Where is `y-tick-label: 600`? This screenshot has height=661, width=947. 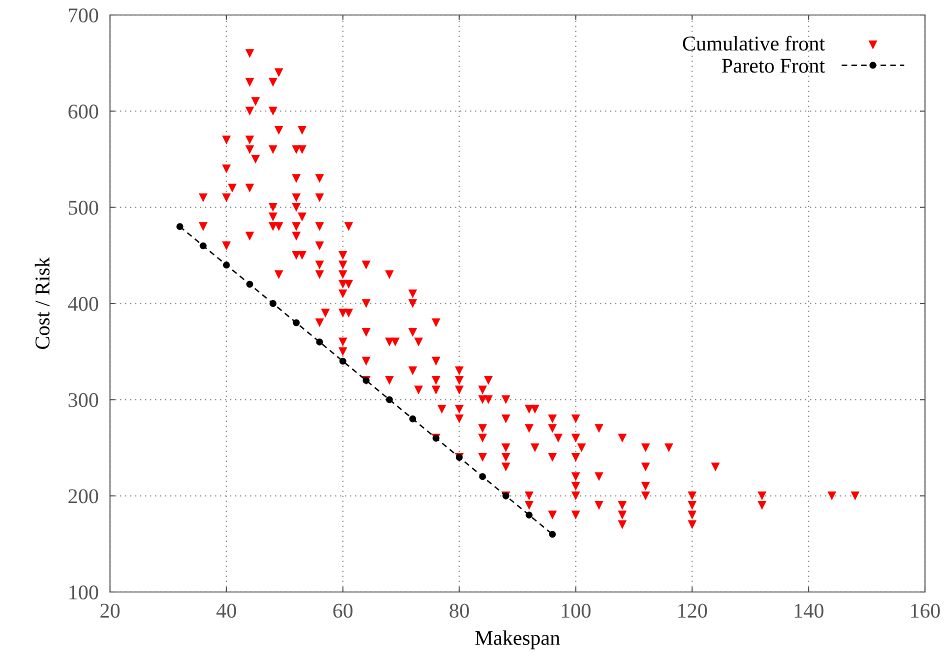 y-tick-label: 600 is located at coordinates (83, 111).